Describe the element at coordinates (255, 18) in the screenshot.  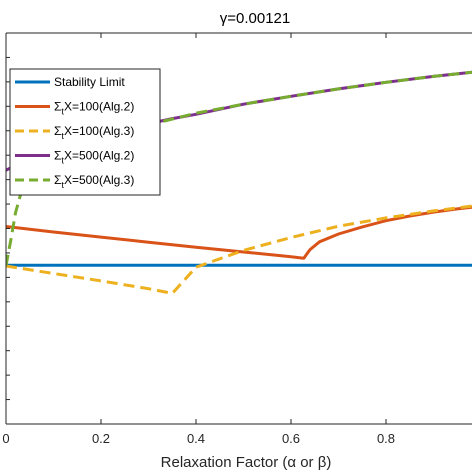
I see `chart-title: γ=0.00121` at that location.